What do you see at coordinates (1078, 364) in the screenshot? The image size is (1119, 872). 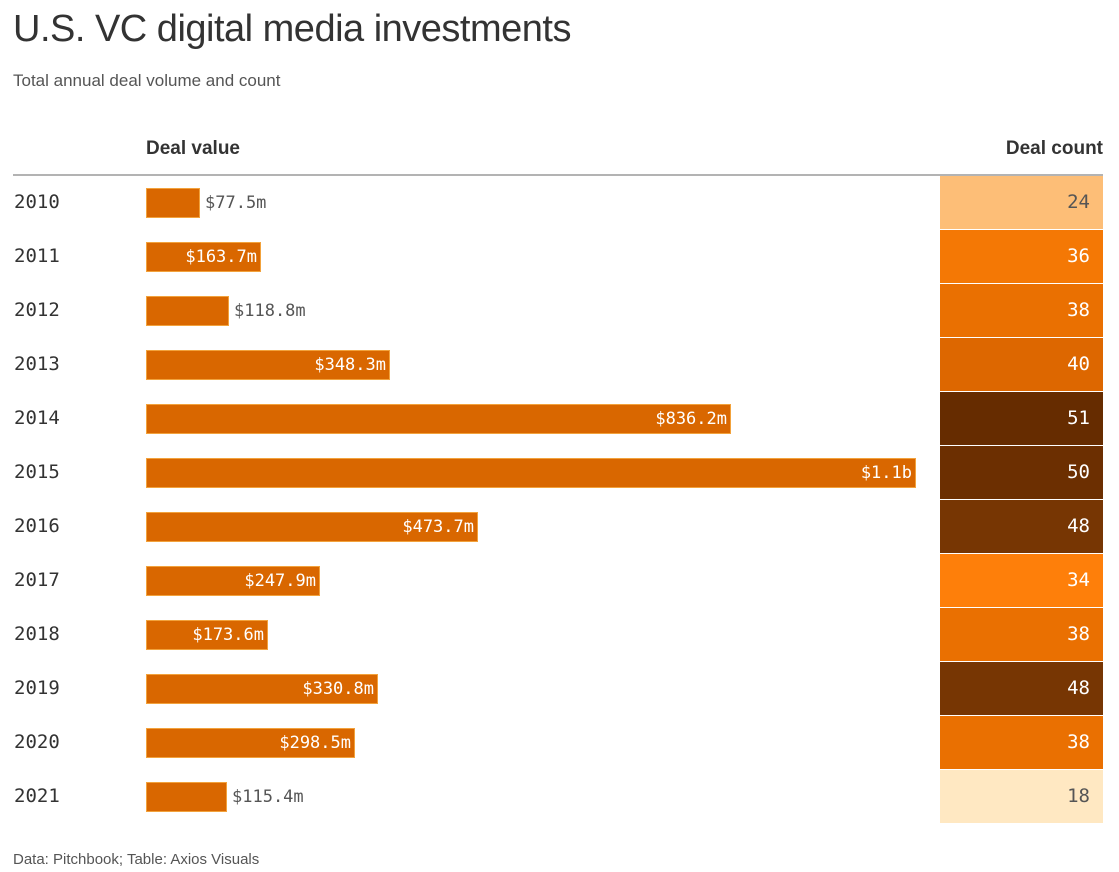 I see `deal-count-value: 40` at bounding box center [1078, 364].